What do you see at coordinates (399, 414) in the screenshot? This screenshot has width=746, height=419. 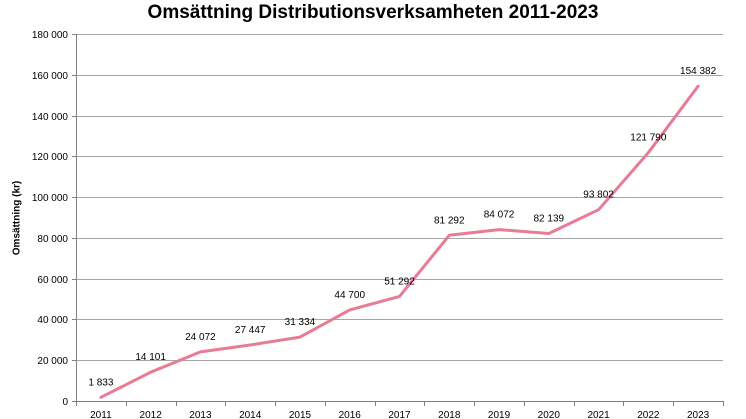 I see `x-tick-label: 2017` at bounding box center [399, 414].